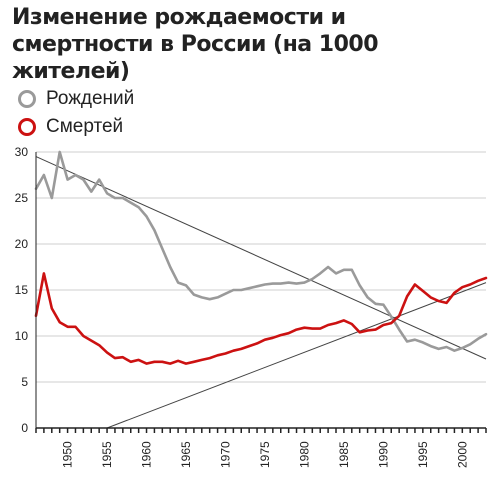 Image resolution: width=500 pixels, height=490 pixels. I want to click on x-tick-label: 1975, so click(265, 454).